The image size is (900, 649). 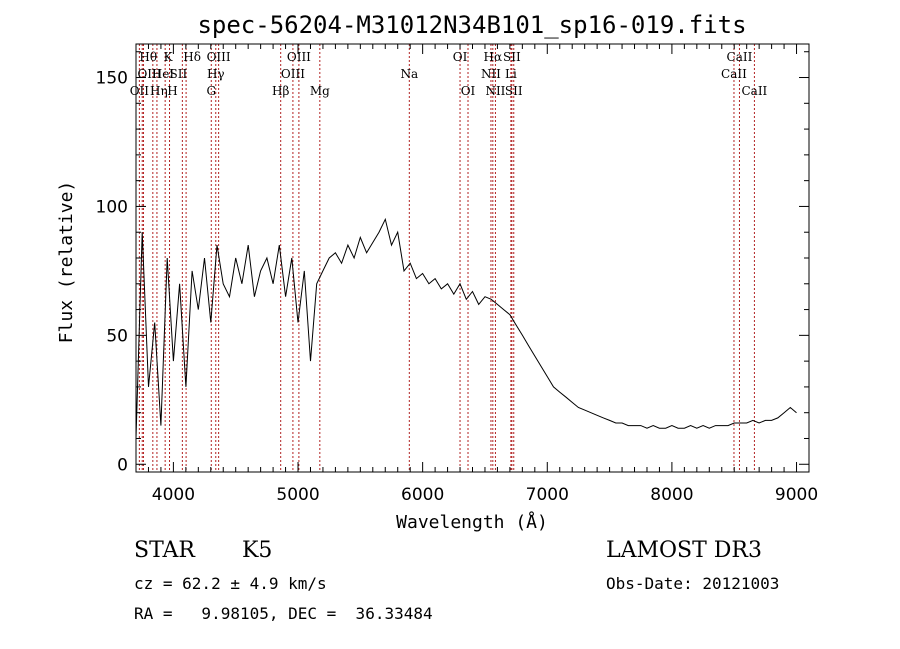 What do you see at coordinates (163, 74) in the screenshot?
I see `line-label-4: HeI` at bounding box center [163, 74].